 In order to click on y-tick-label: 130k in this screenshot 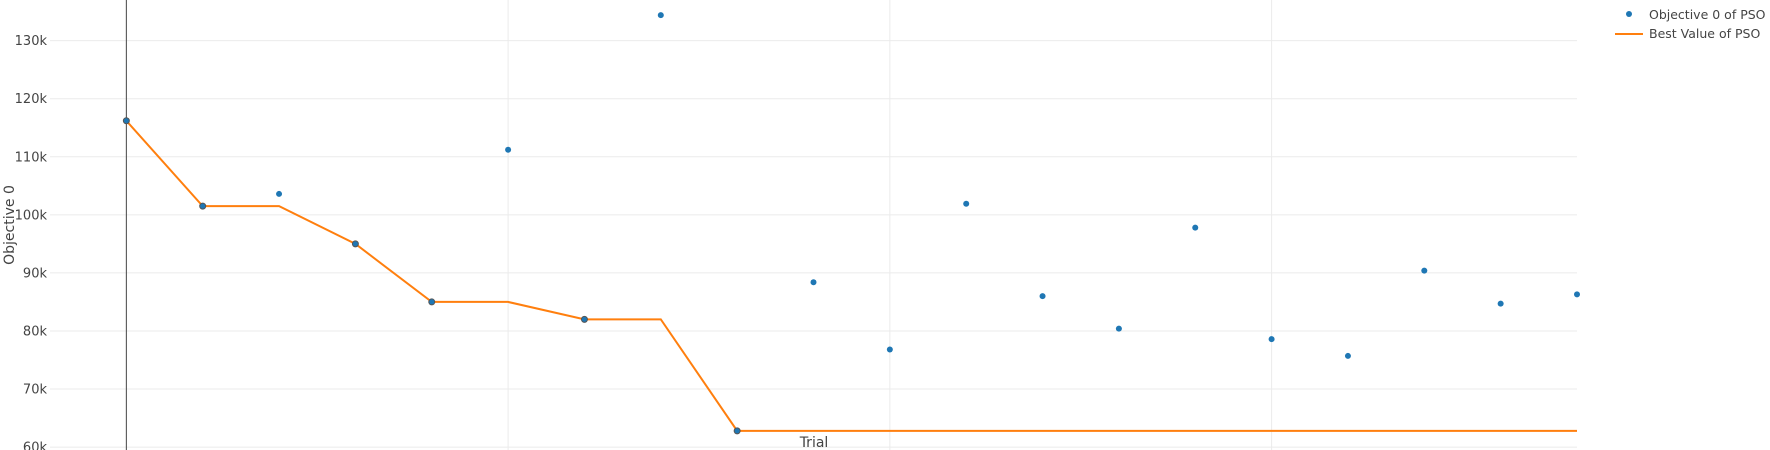, I will do `click(31, 41)`.